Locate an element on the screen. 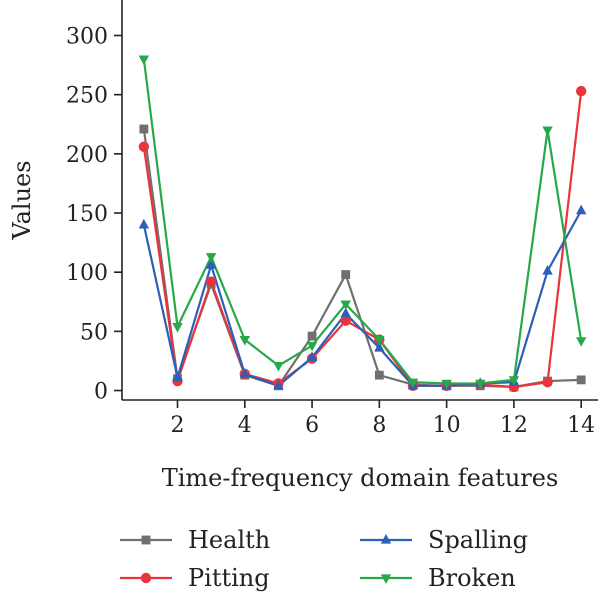 This screenshot has height=596, width=600. legend-marker-health is located at coordinates (146, 540).